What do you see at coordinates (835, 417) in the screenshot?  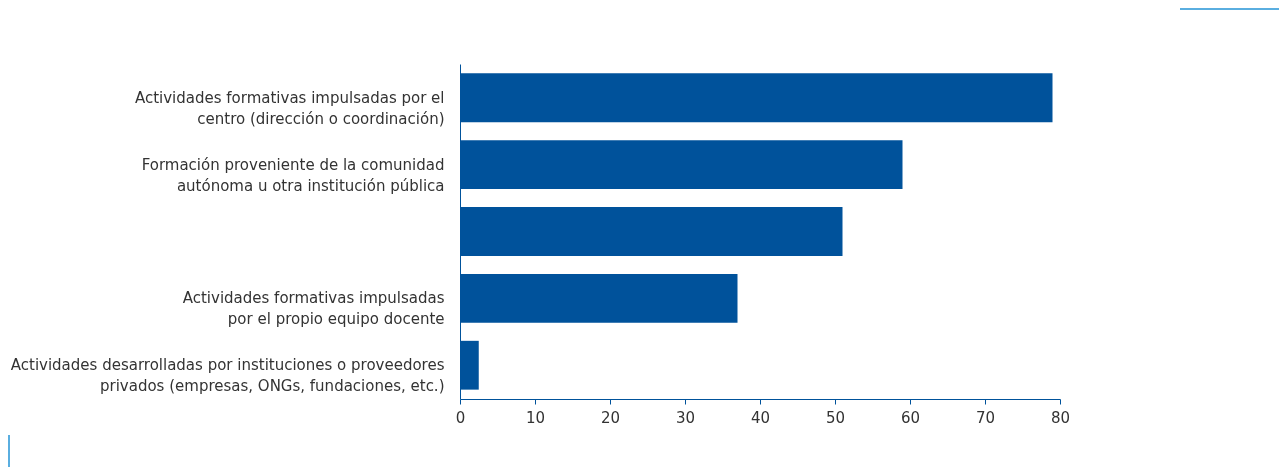 I see `x-tick-label: 50` at bounding box center [835, 417].